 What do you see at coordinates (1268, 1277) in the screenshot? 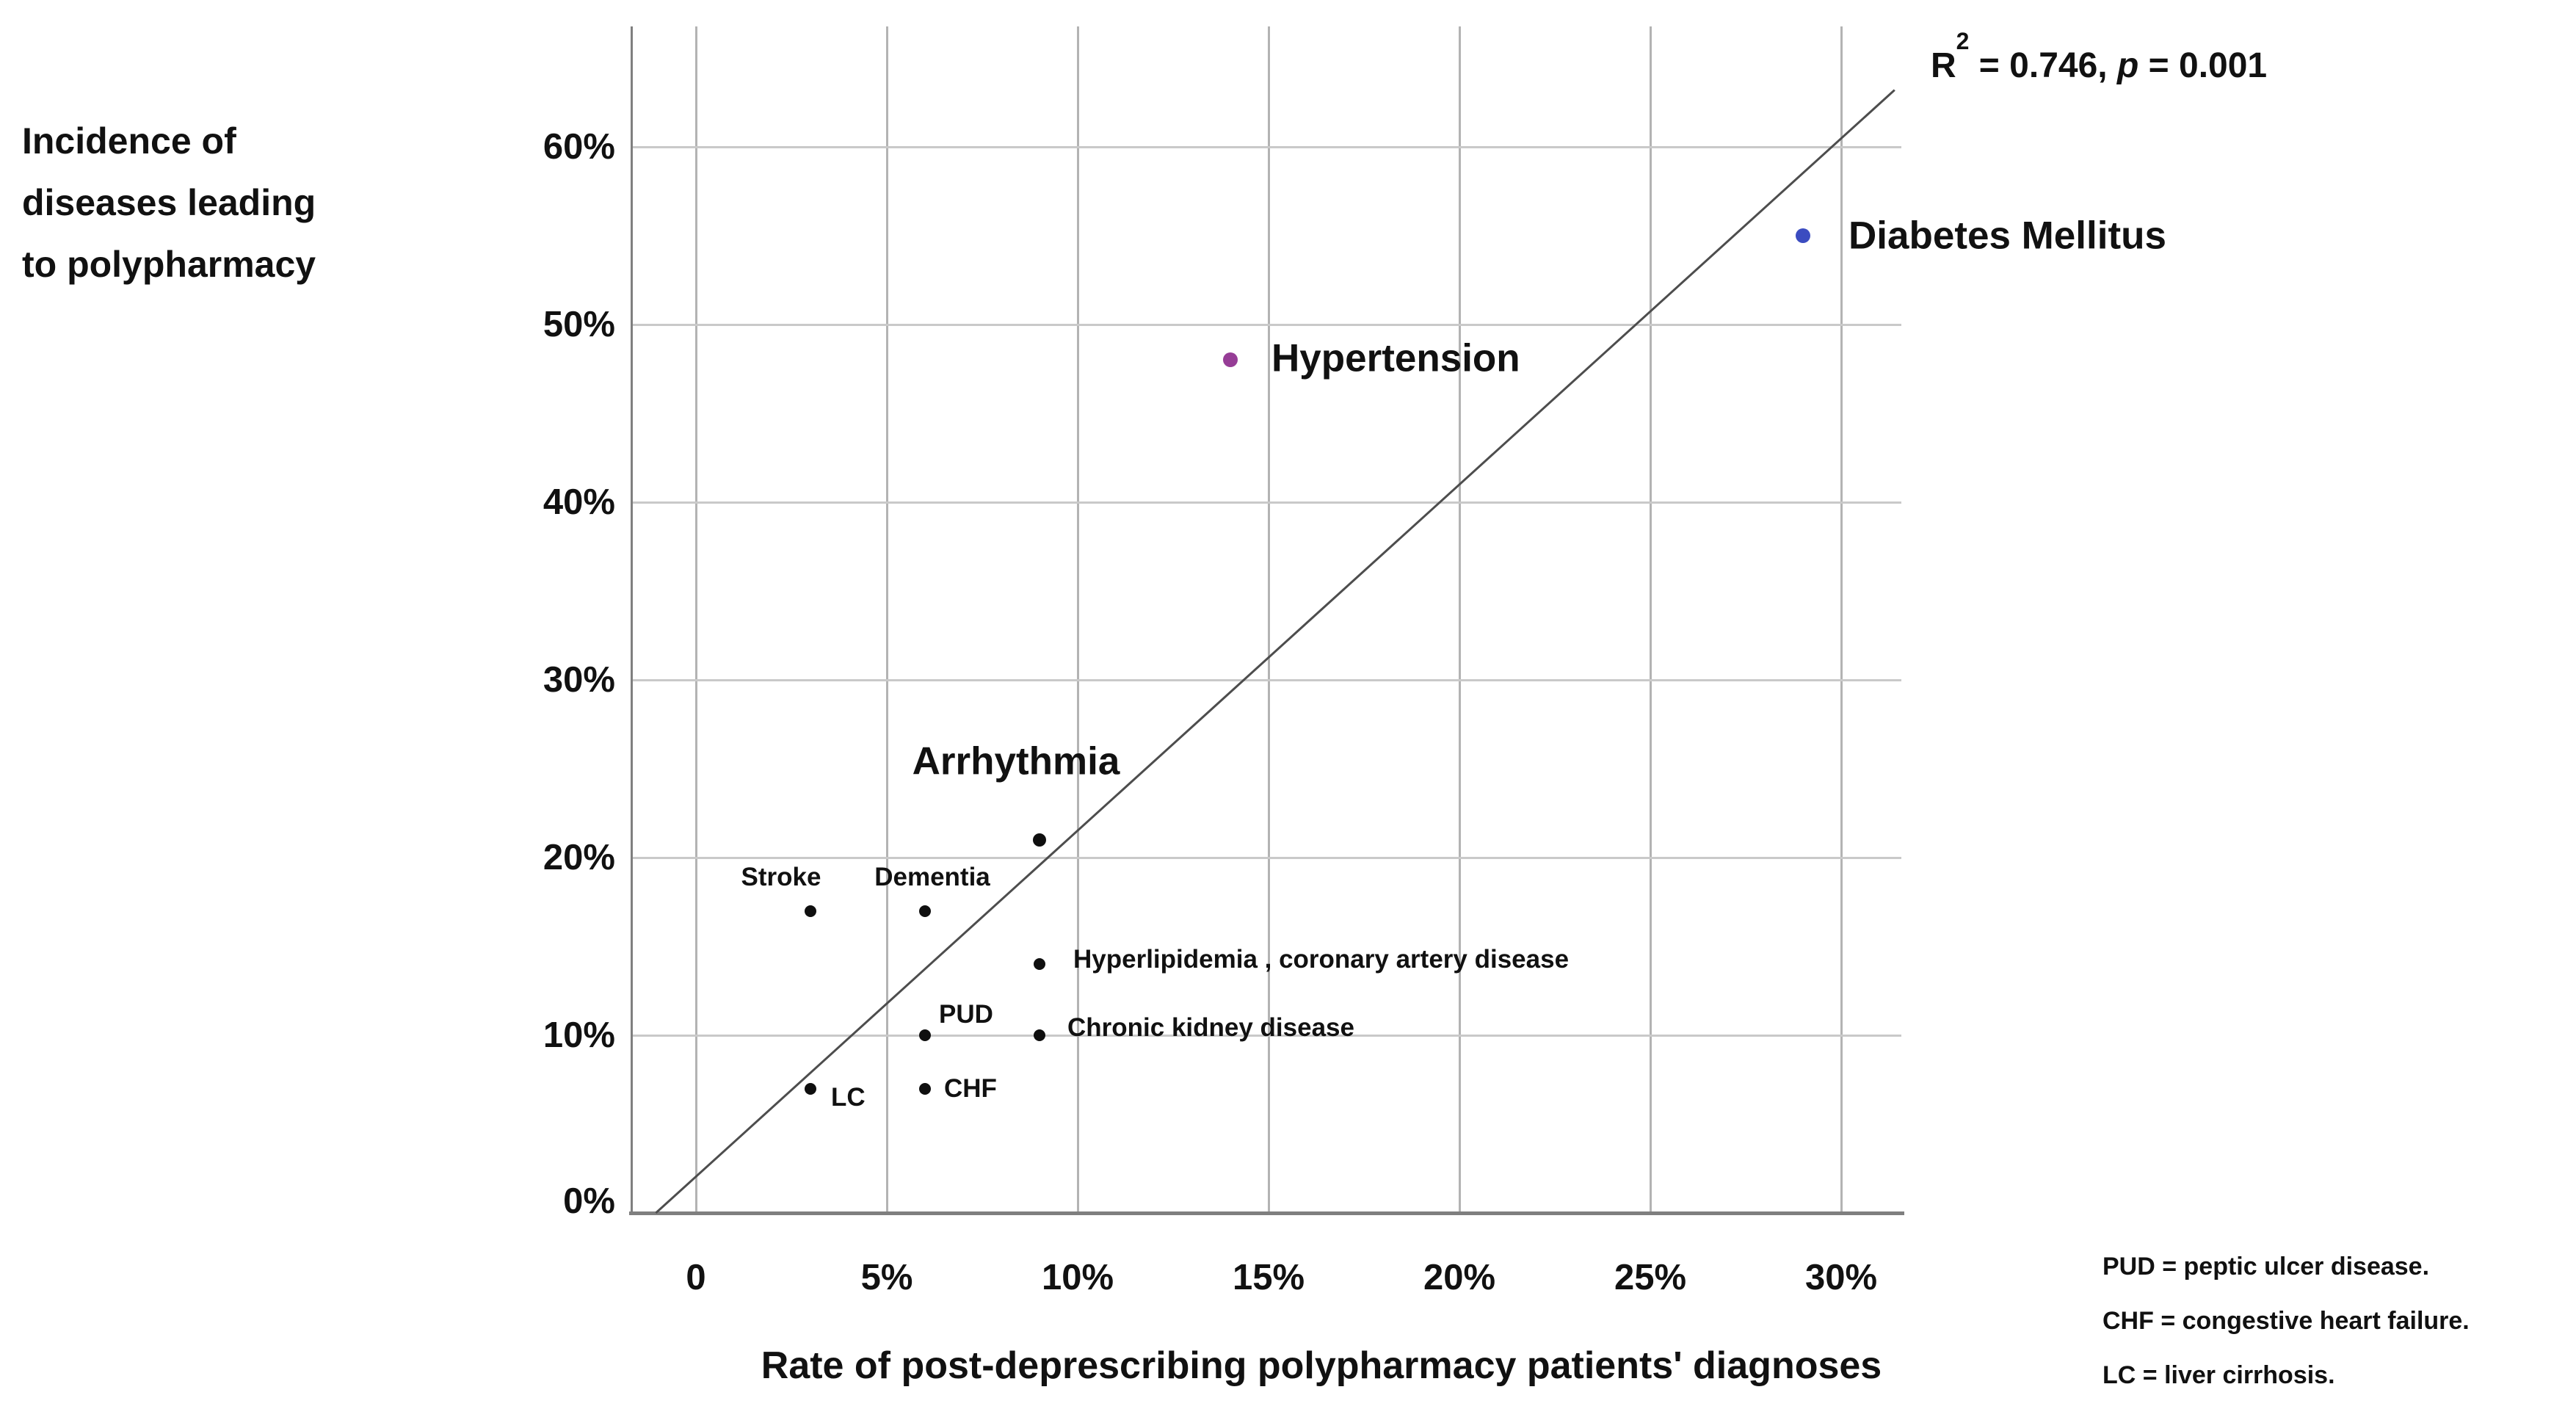
I see `x-tick-label: 15%` at bounding box center [1268, 1277].